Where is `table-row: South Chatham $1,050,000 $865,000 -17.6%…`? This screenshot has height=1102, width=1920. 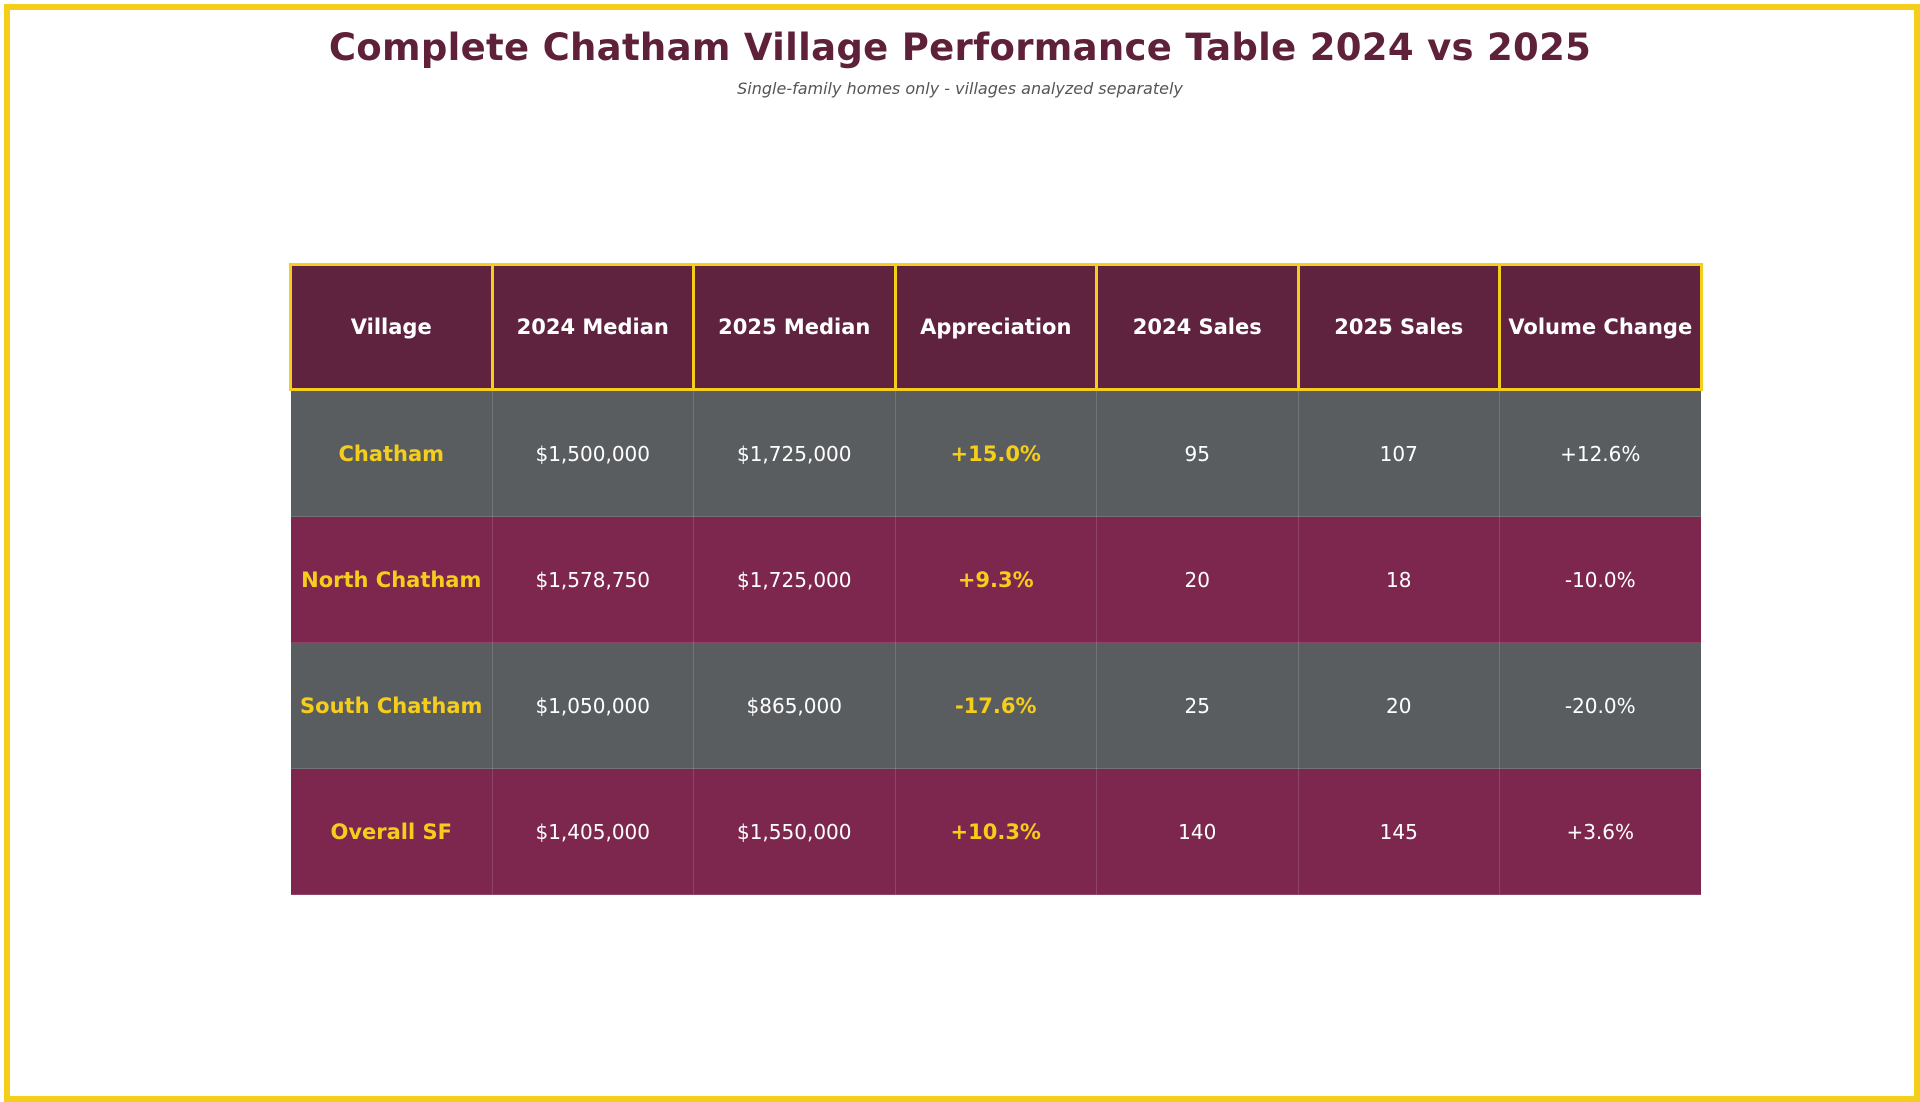
table-row: South Chatham $1,050,000 $865,000 -17.6%… is located at coordinates (996, 705).